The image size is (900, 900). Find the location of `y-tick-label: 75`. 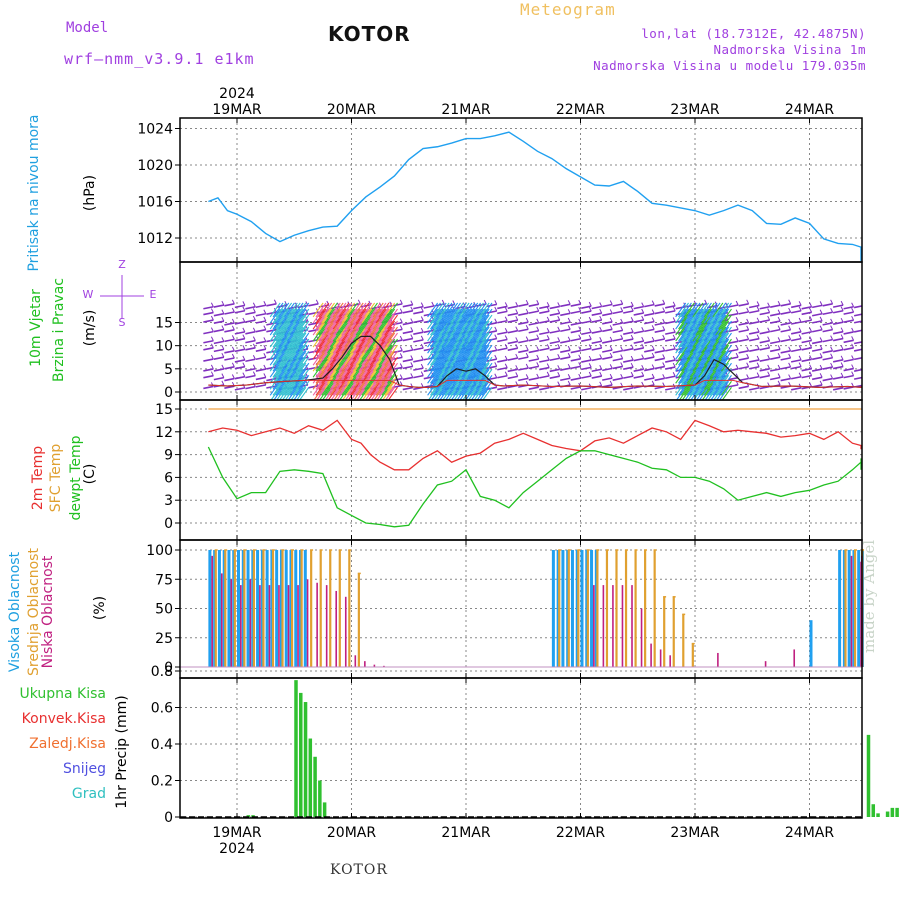

y-tick-label: 75 is located at coordinates (164, 580).